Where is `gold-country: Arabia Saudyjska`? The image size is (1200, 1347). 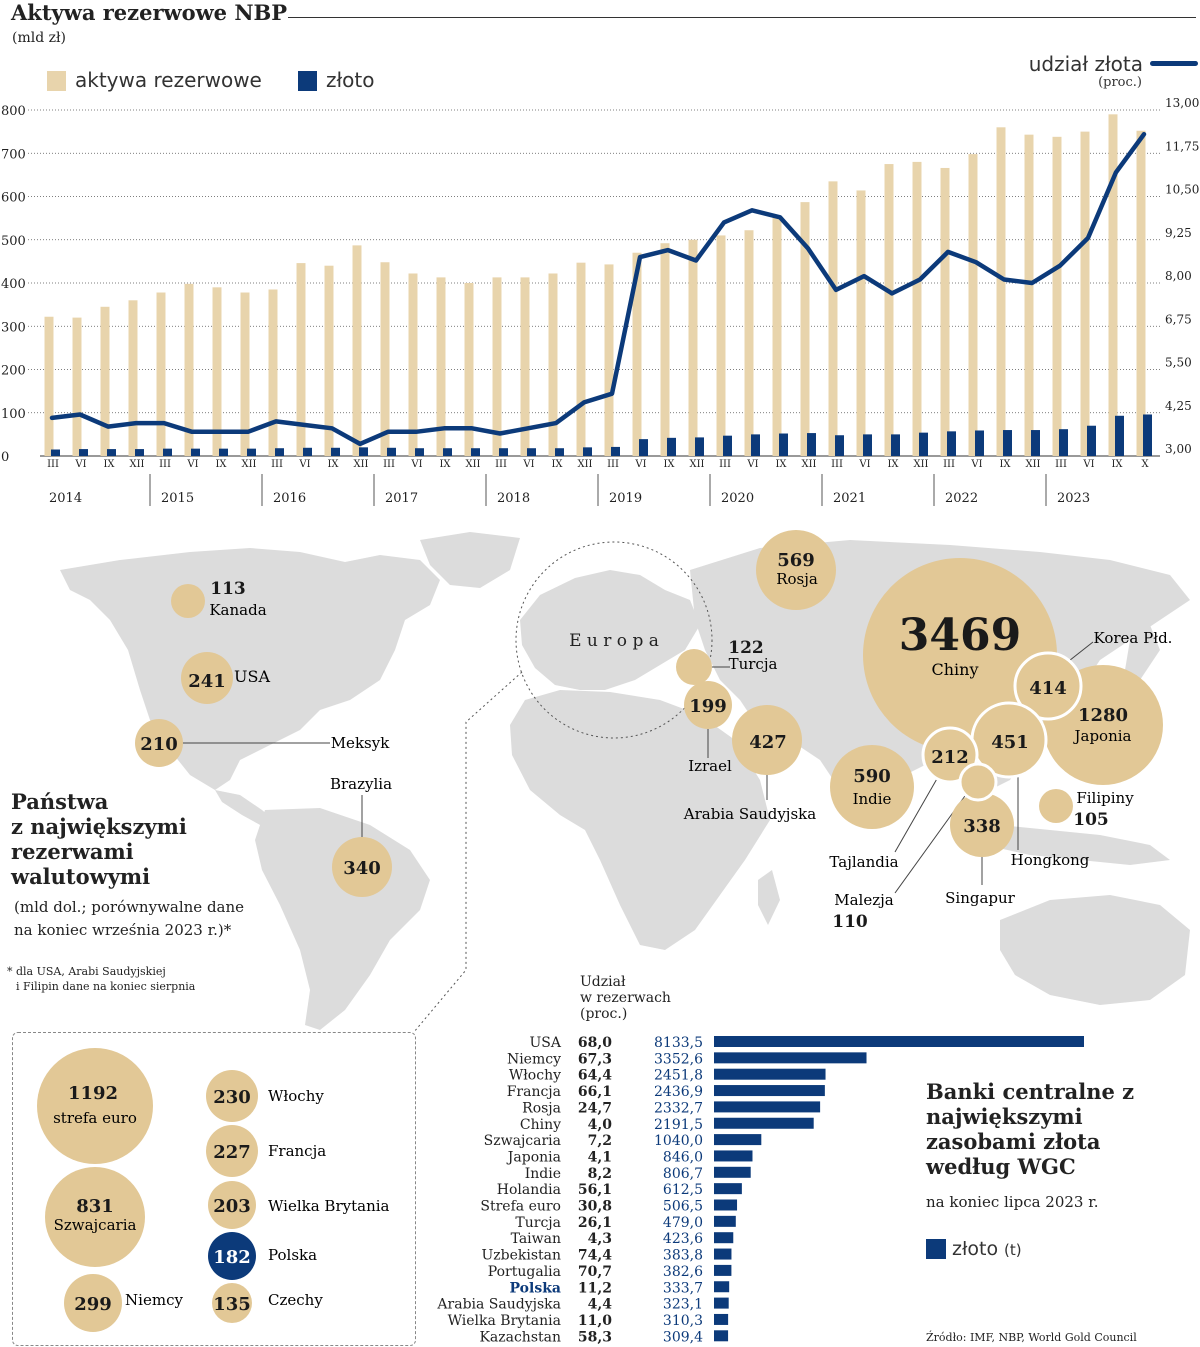 gold-country: Arabia Saudyjska is located at coordinates (498, 1305).